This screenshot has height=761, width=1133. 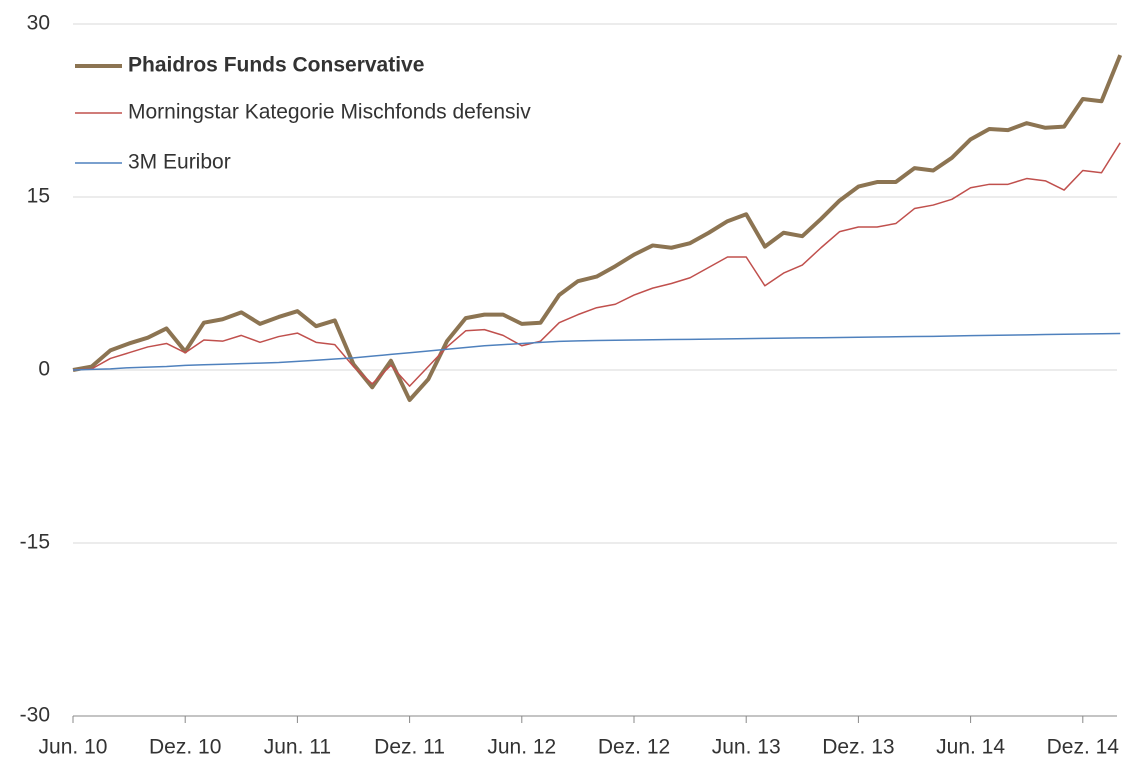 I want to click on x-tick-label: Jun. 11, so click(x=297, y=747).